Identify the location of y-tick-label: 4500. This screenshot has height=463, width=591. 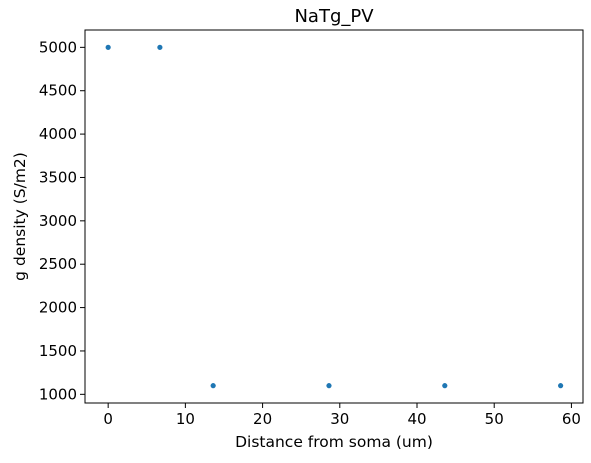
(58, 91).